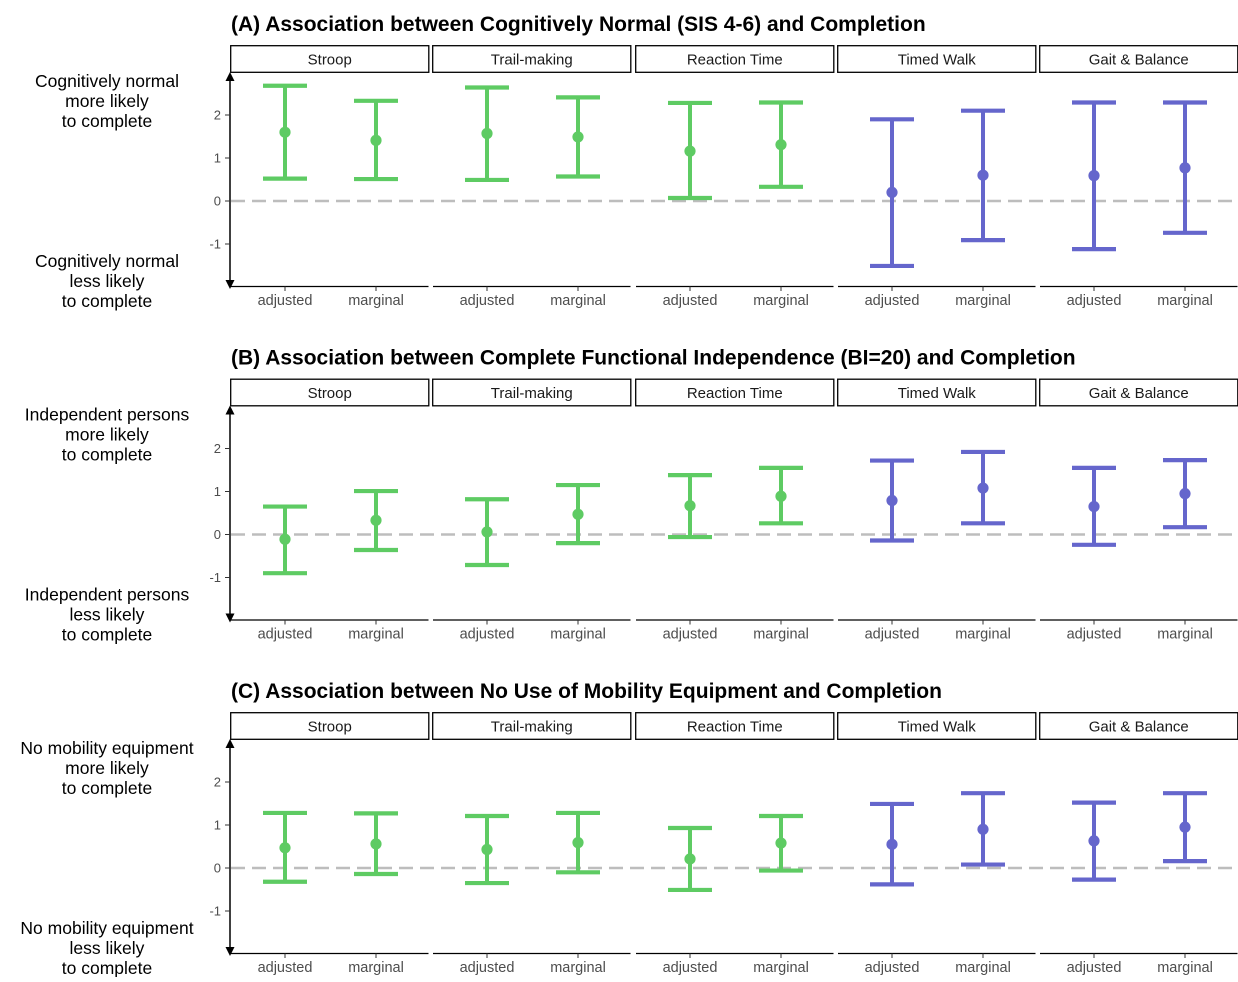  I want to click on side-label-bottom-line: Cognitively normal, so click(107, 261).